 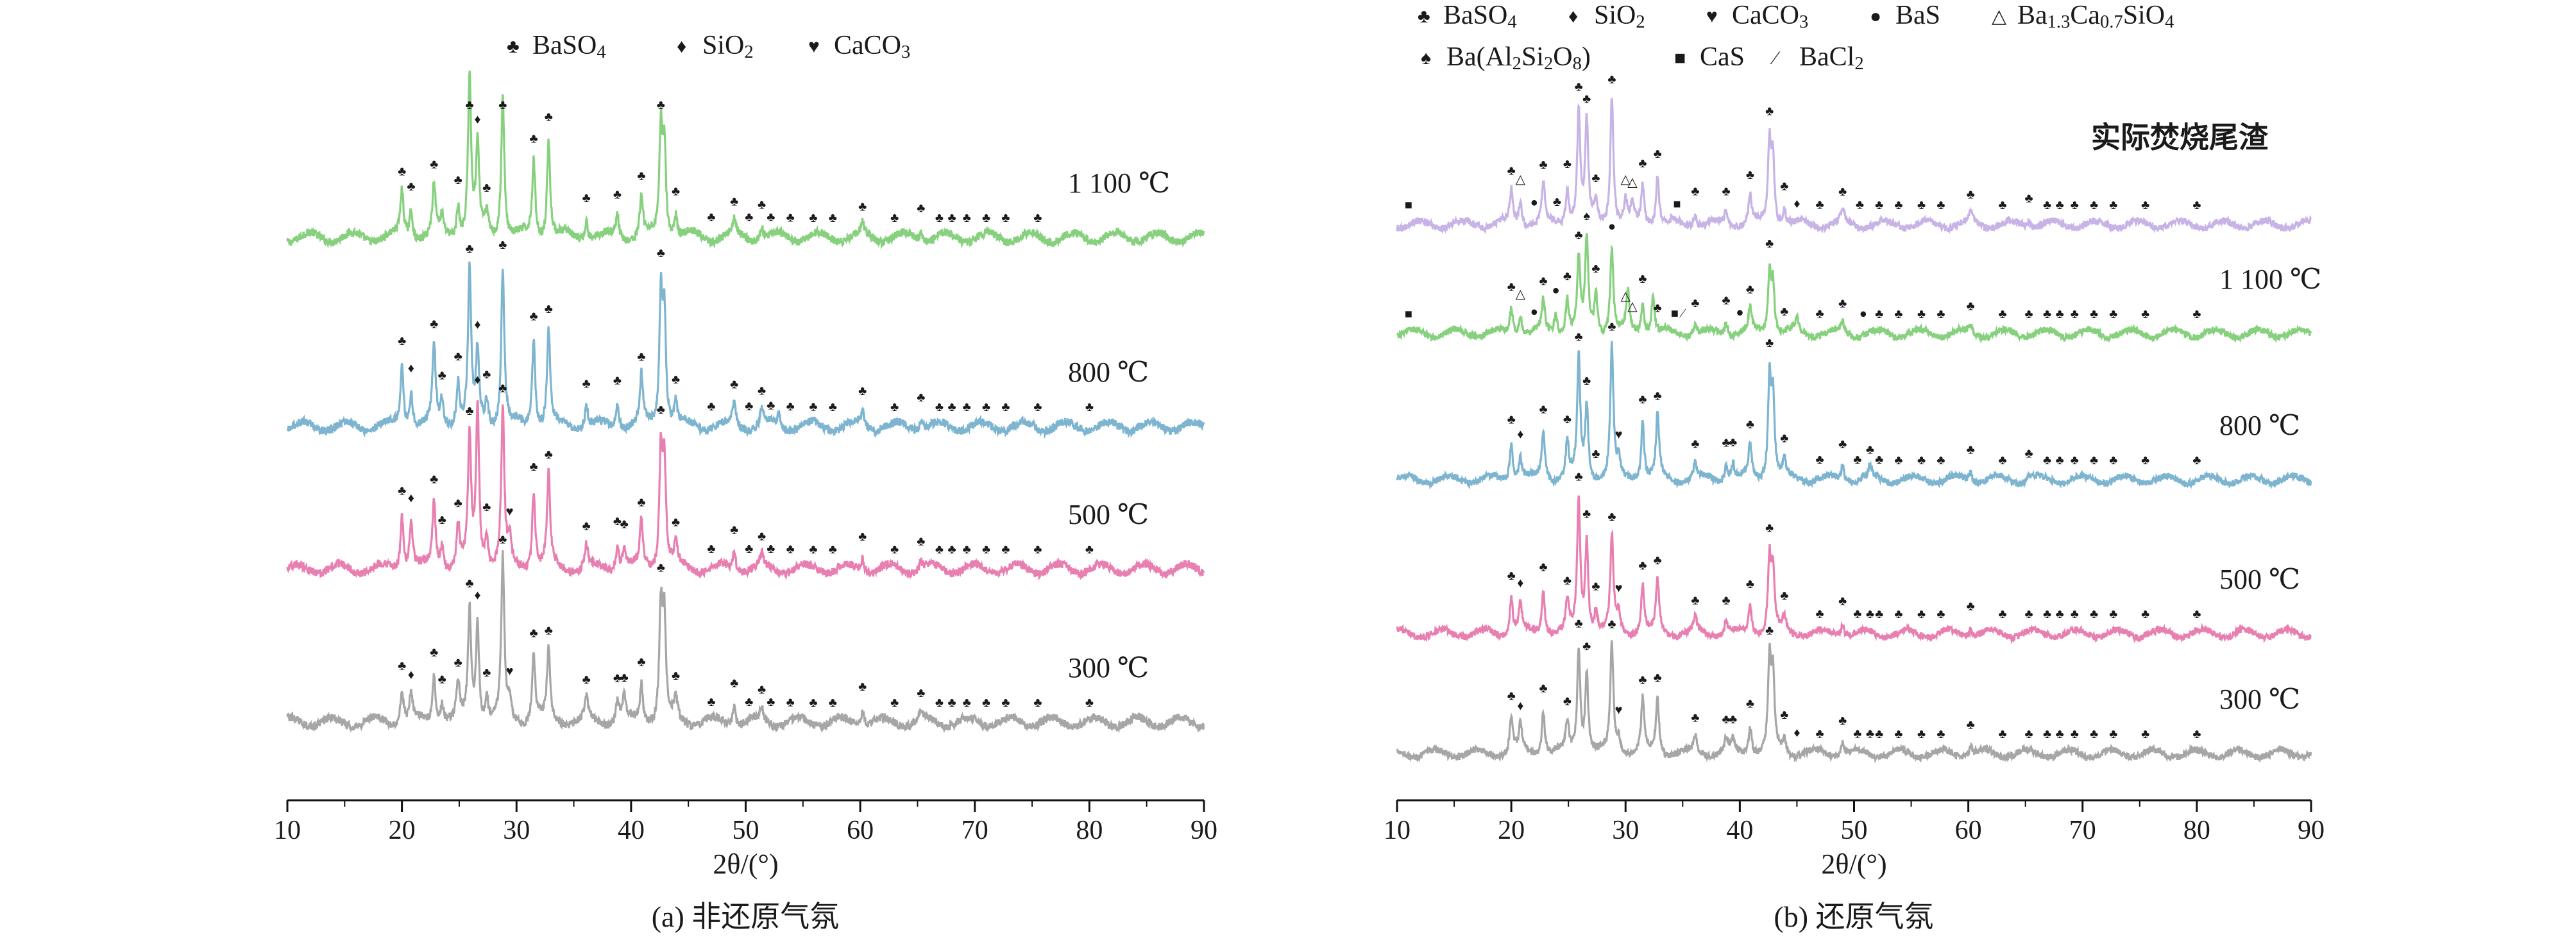 I want to click on x-tick-label: 60, so click(x=1968, y=831).